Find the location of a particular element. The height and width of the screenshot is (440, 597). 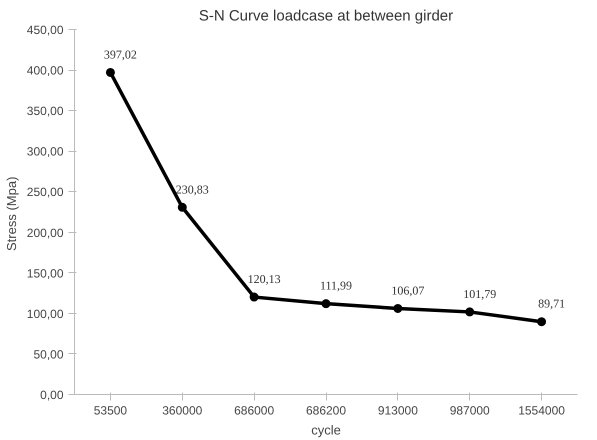

y-tick-label: 350,00 is located at coordinates (45, 111).